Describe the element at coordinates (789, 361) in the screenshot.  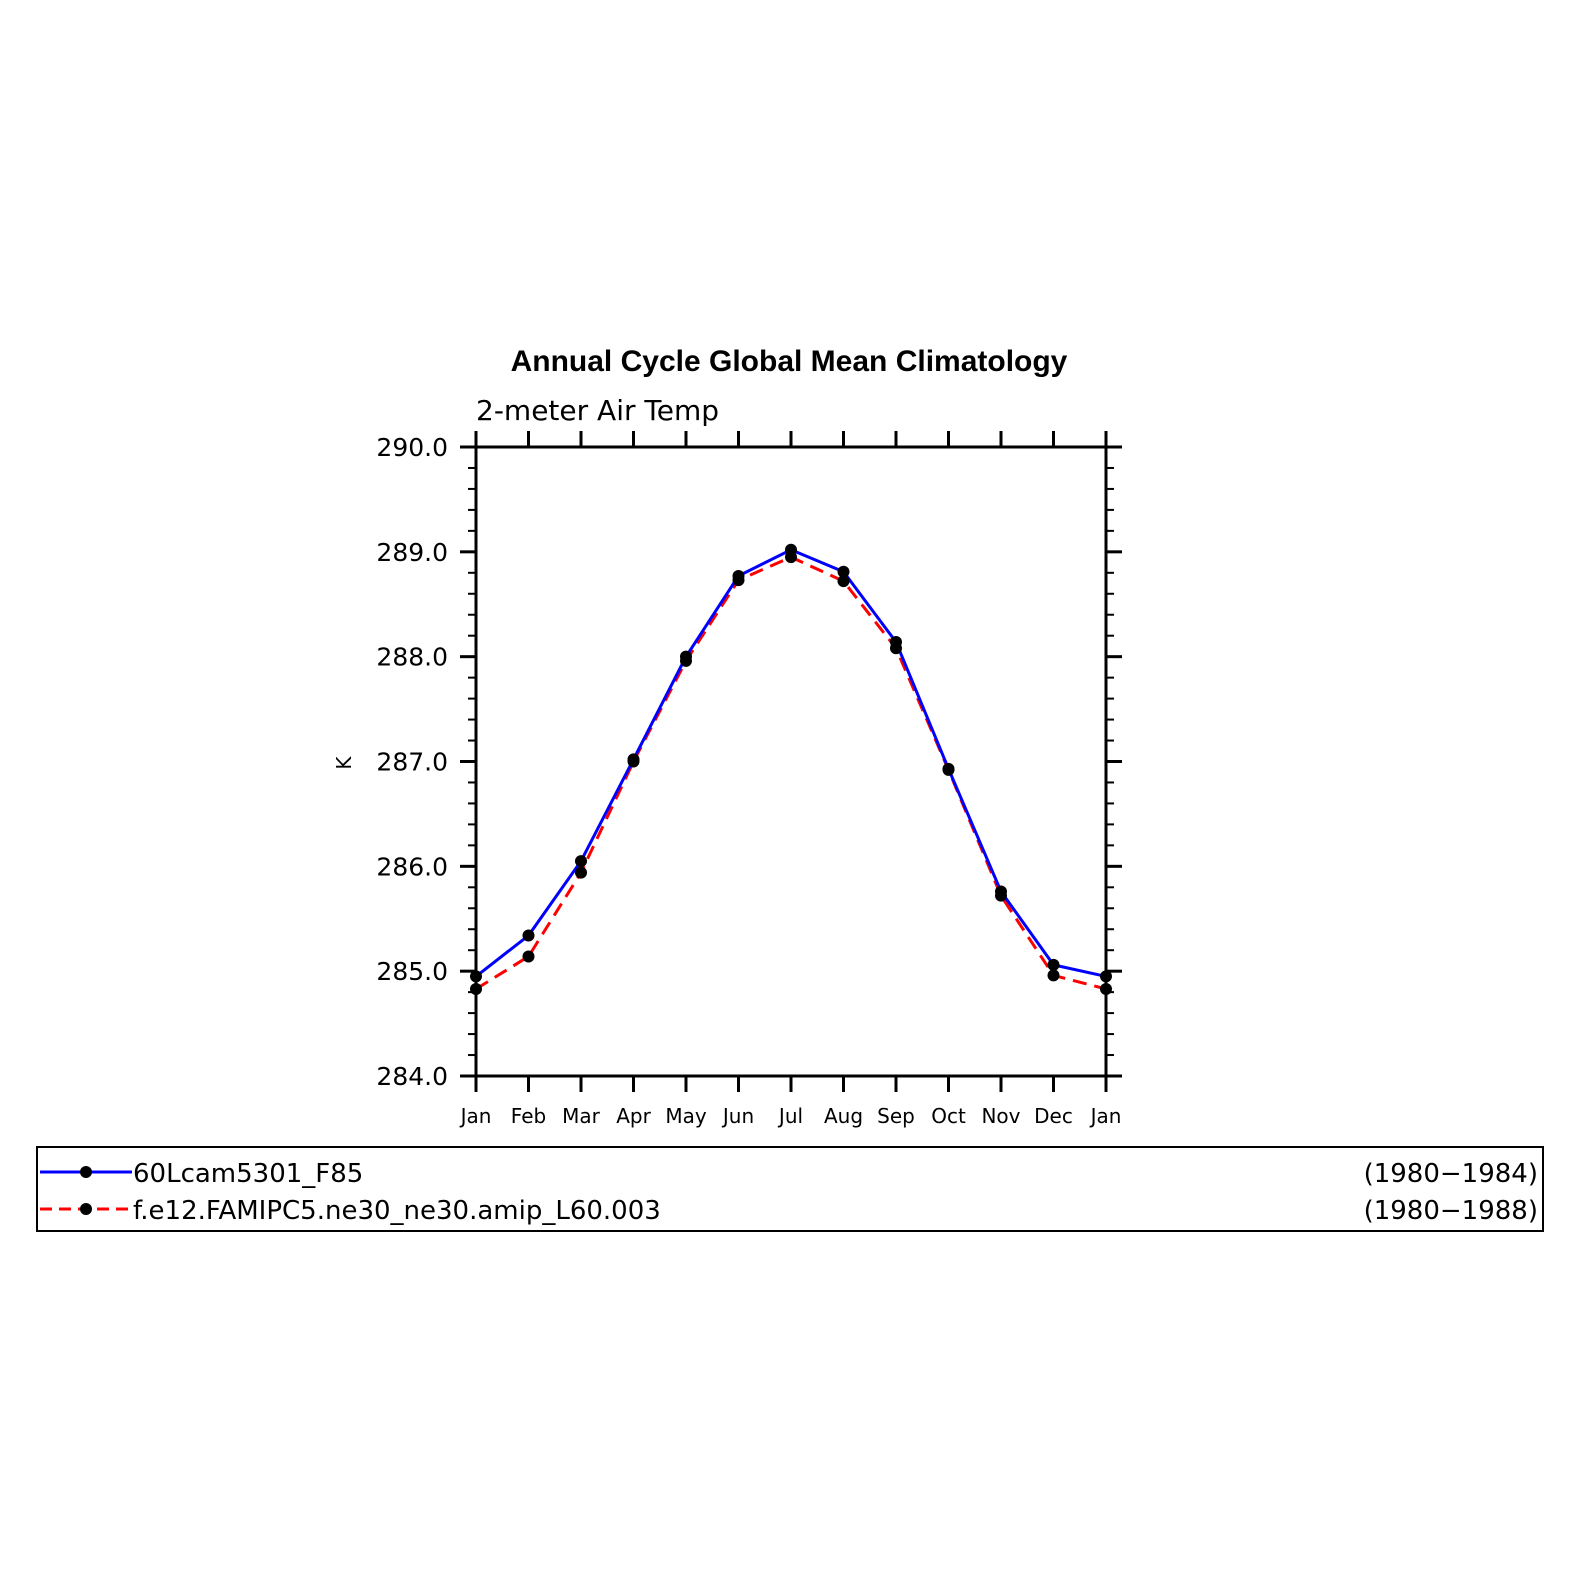
I see `chart-title: Annual Cycle Global Mean Climatology` at that location.